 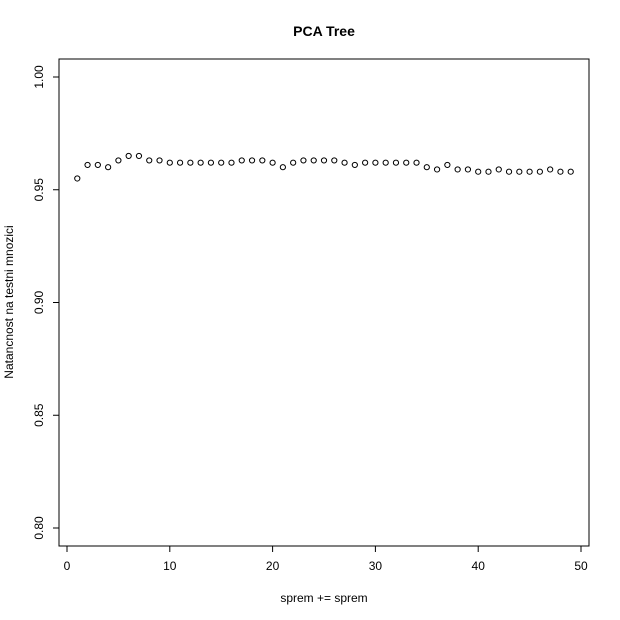 I want to click on x-tick-label: 30, so click(x=376, y=566).